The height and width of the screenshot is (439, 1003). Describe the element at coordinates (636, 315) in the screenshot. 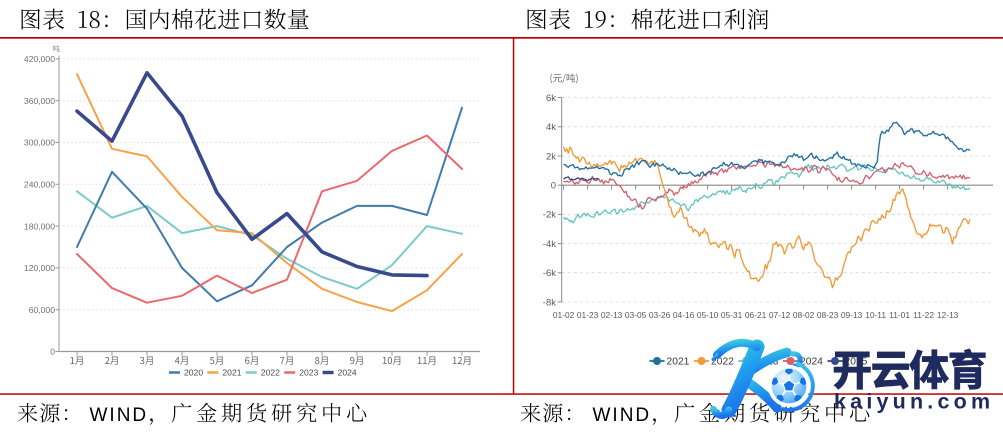

I see `svg-text: 03-05` at that location.